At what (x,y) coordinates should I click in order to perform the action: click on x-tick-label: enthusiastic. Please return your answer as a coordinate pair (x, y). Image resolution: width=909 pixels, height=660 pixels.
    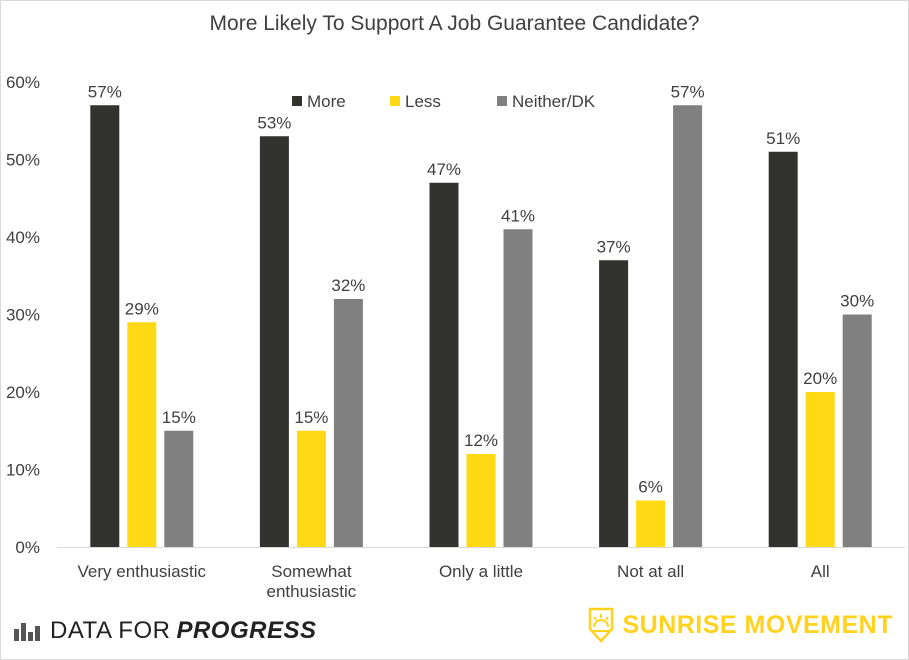
    Looking at the image, I should click on (312, 591).